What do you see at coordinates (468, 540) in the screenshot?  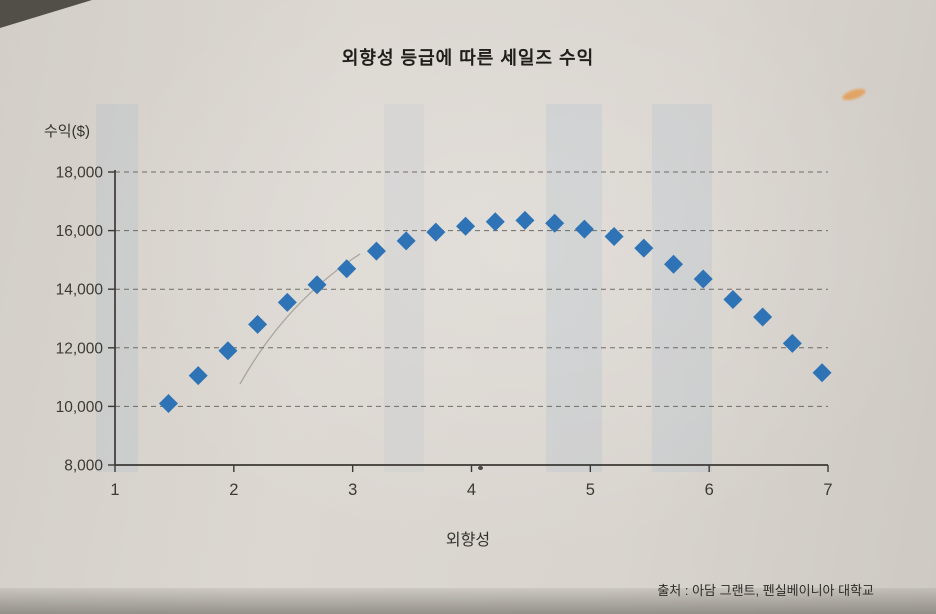 I see `x-axis-label: 외향성` at bounding box center [468, 540].